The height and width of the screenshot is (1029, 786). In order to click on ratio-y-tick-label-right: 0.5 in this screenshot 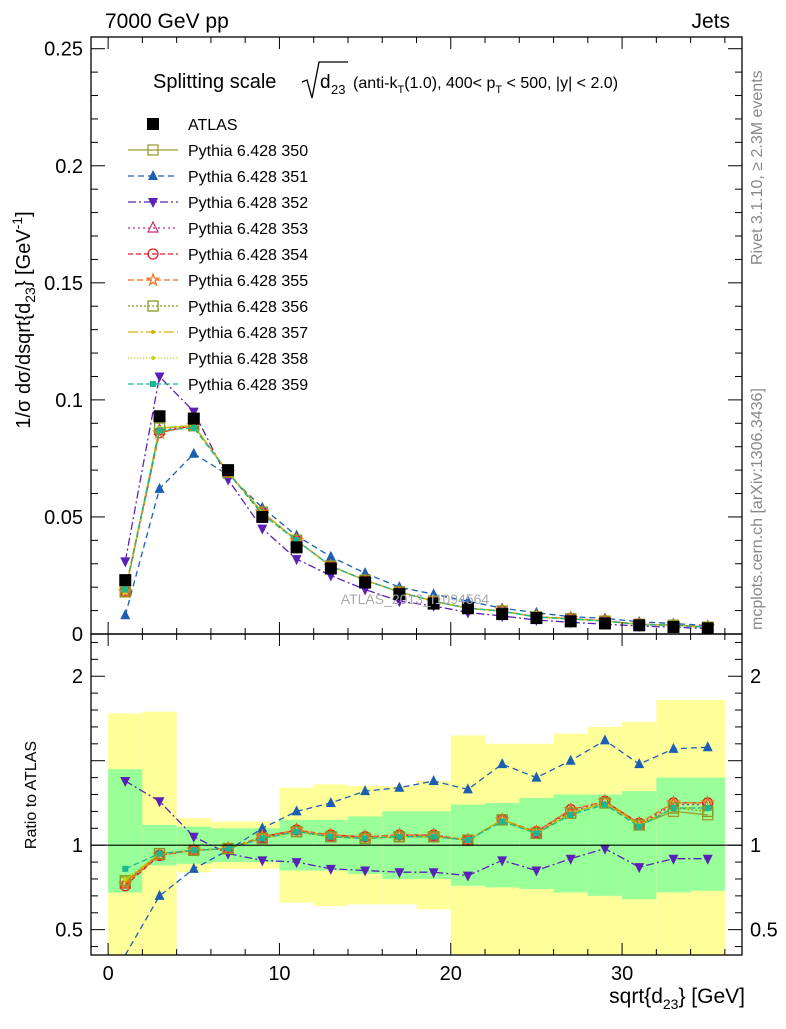, I will do `click(764, 931)`.